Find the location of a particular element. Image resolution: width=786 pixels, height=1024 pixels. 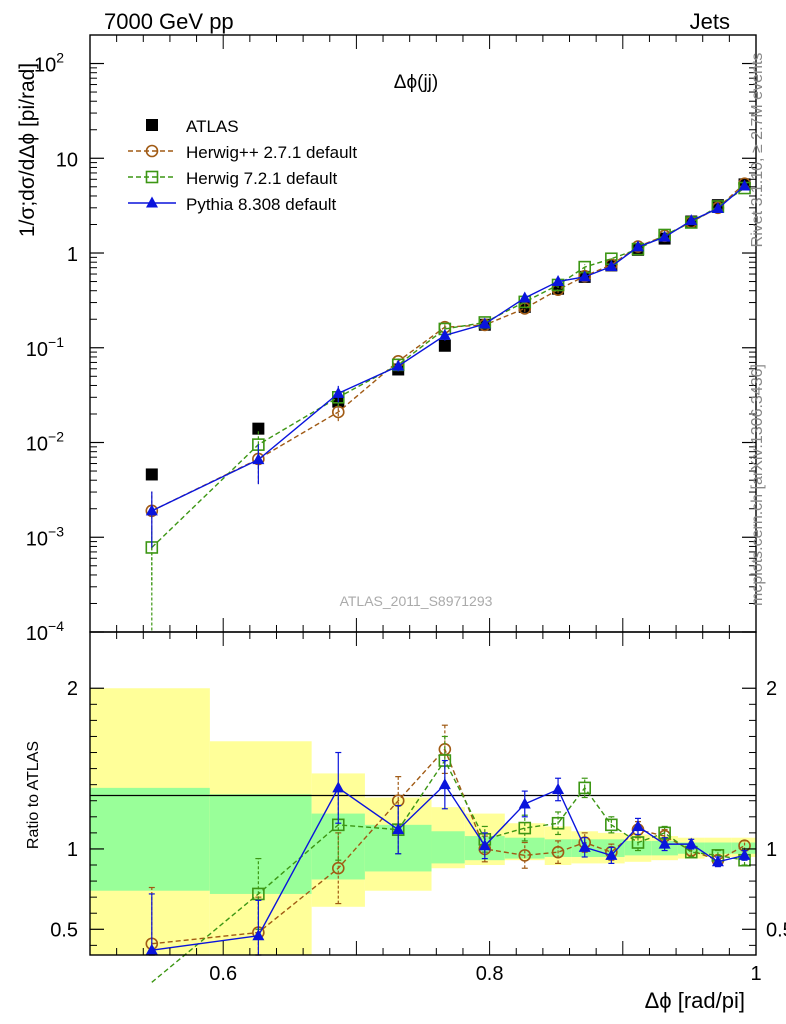

main-y-tick-label: 10⁻⁴ is located at coordinates (45, 631).